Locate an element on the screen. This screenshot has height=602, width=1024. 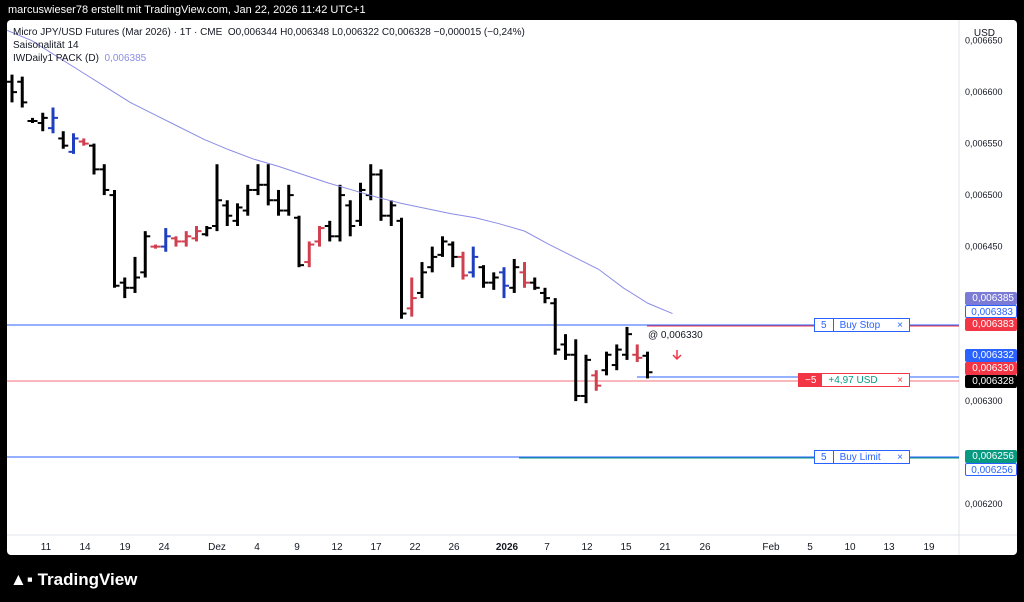
x-tick-label: 10 is located at coordinates (850, 547).